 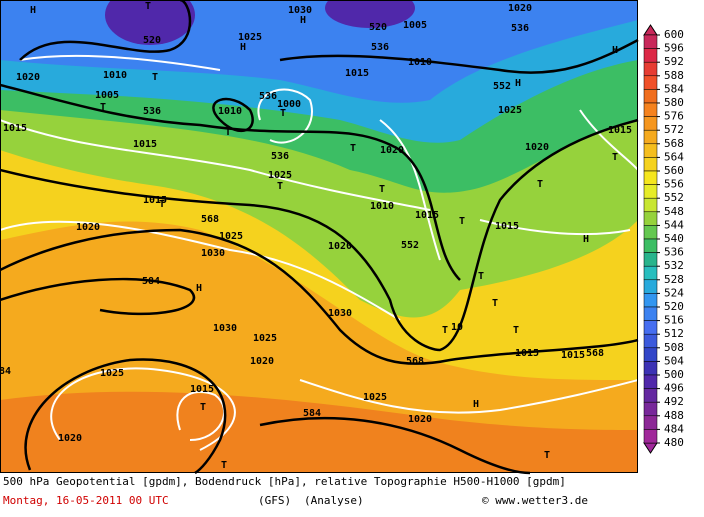 What do you see at coordinates (674, 428) in the screenshot?
I see `colorbar-tick-label: 484` at bounding box center [674, 428].